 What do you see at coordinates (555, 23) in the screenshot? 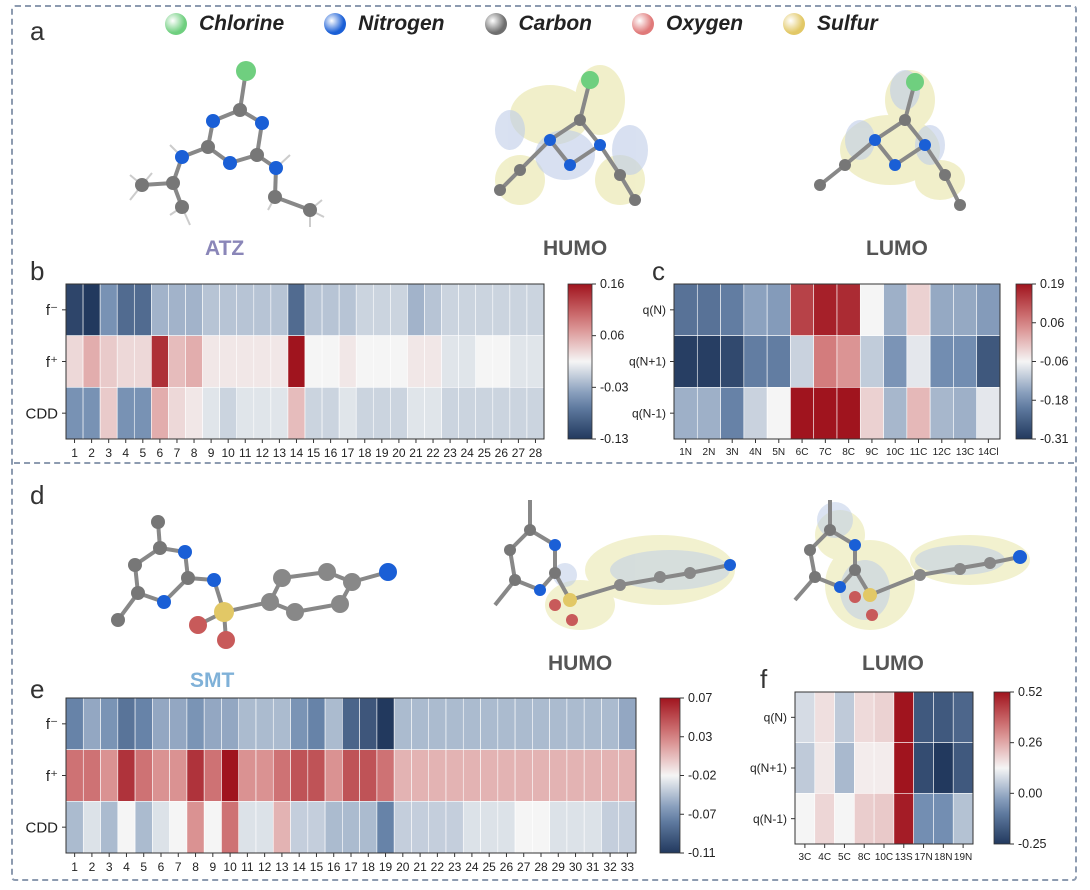
I see `legend-label: Carbon` at bounding box center [555, 23].